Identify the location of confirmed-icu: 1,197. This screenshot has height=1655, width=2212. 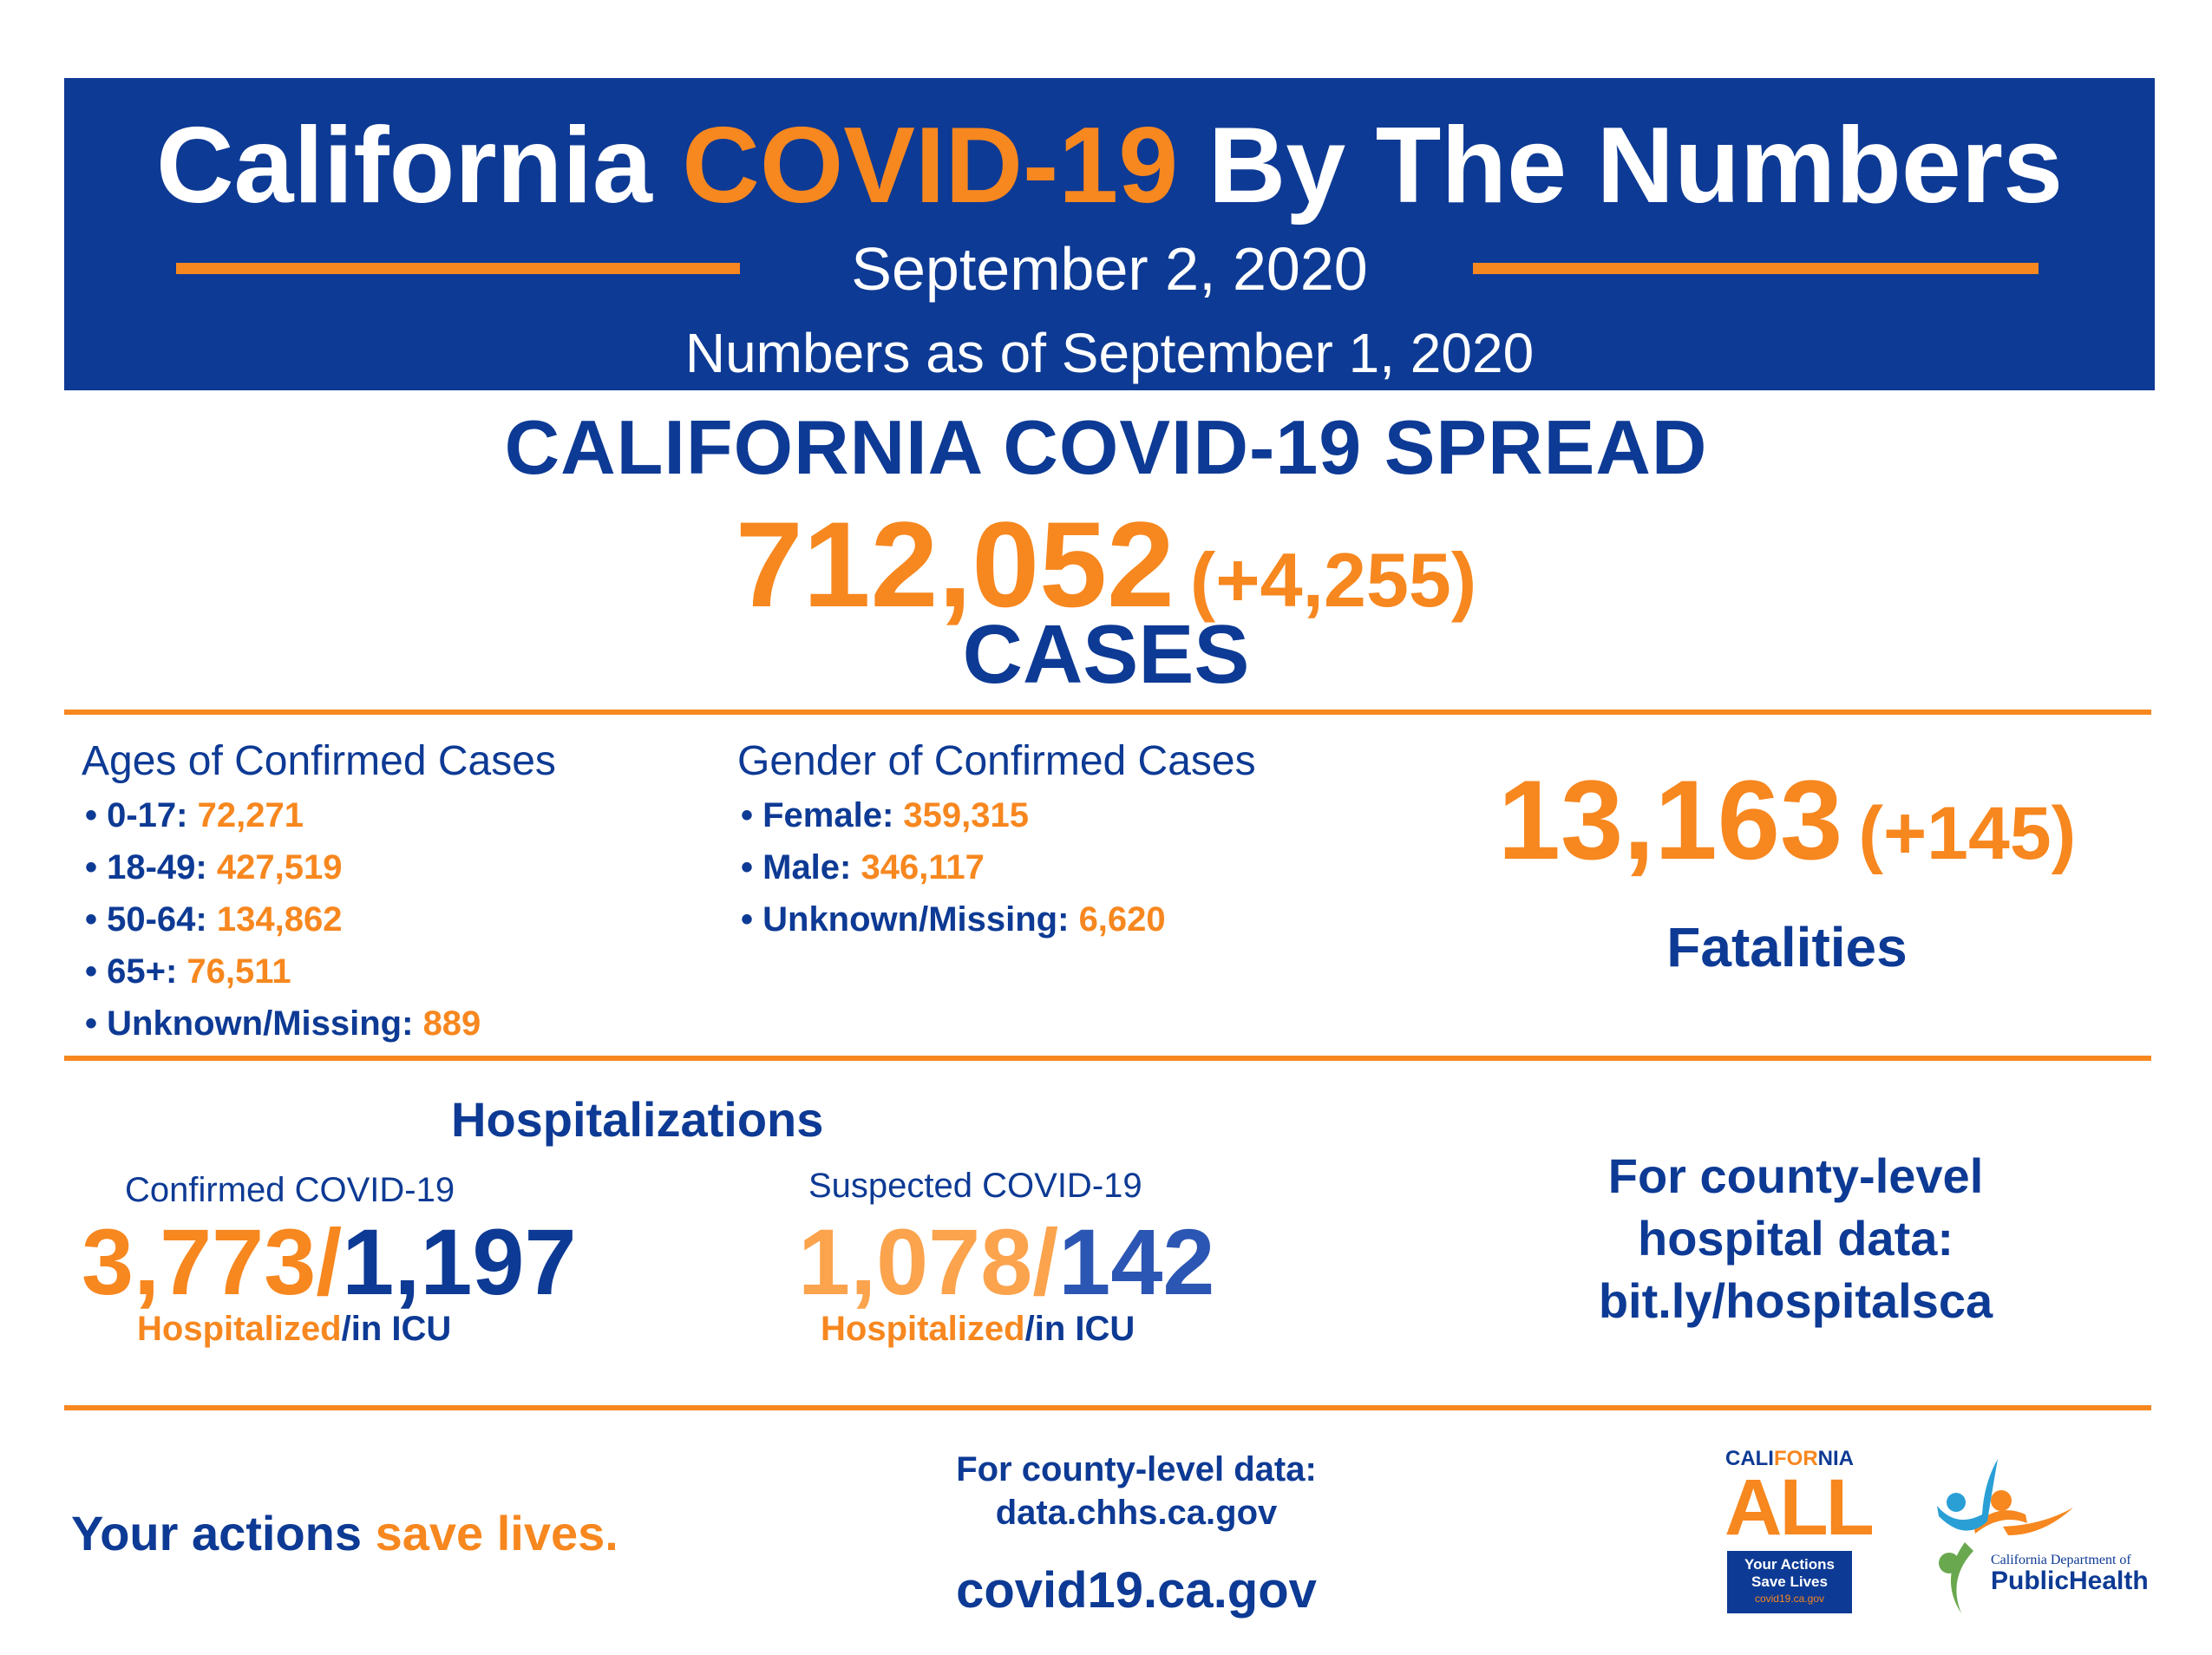
(460, 1261).